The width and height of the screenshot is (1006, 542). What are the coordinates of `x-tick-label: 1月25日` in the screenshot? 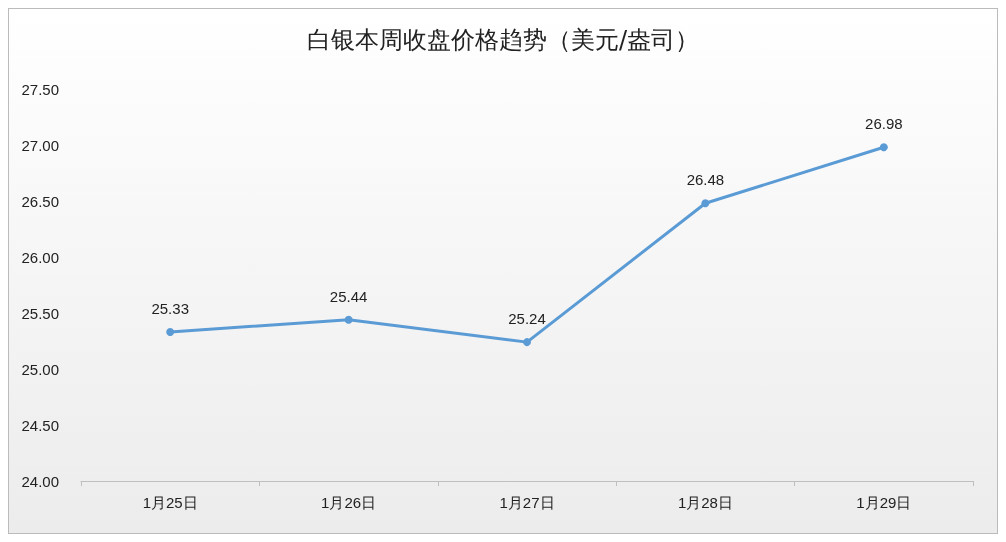 It's located at (170, 502).